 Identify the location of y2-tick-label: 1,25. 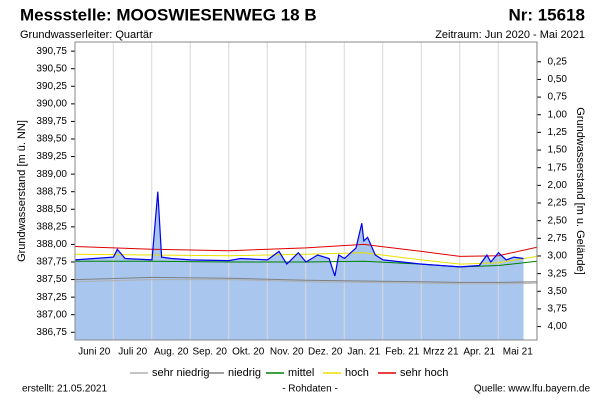
(558, 132).